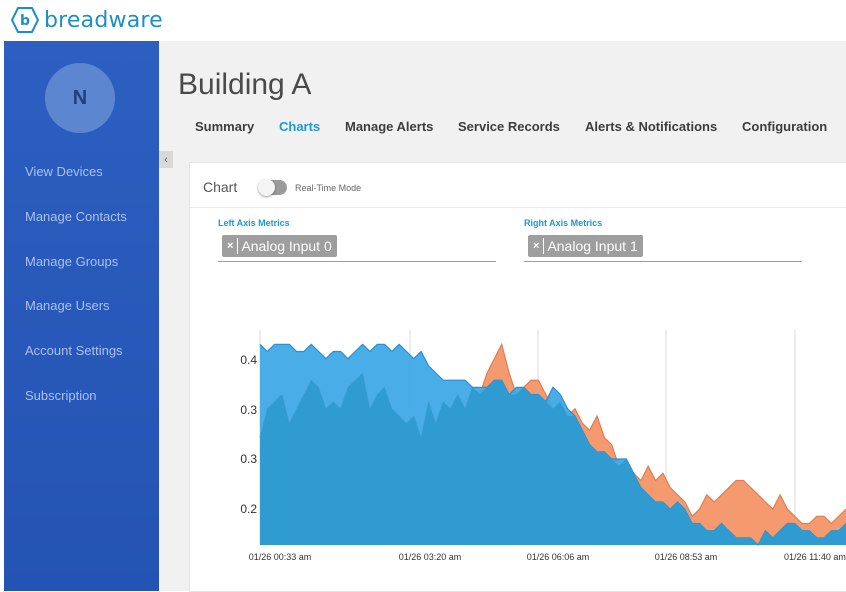 Image resolution: width=846 pixels, height=592 pixels. I want to click on sidebar-item-manage-groups: Manage Groups, so click(72, 261).